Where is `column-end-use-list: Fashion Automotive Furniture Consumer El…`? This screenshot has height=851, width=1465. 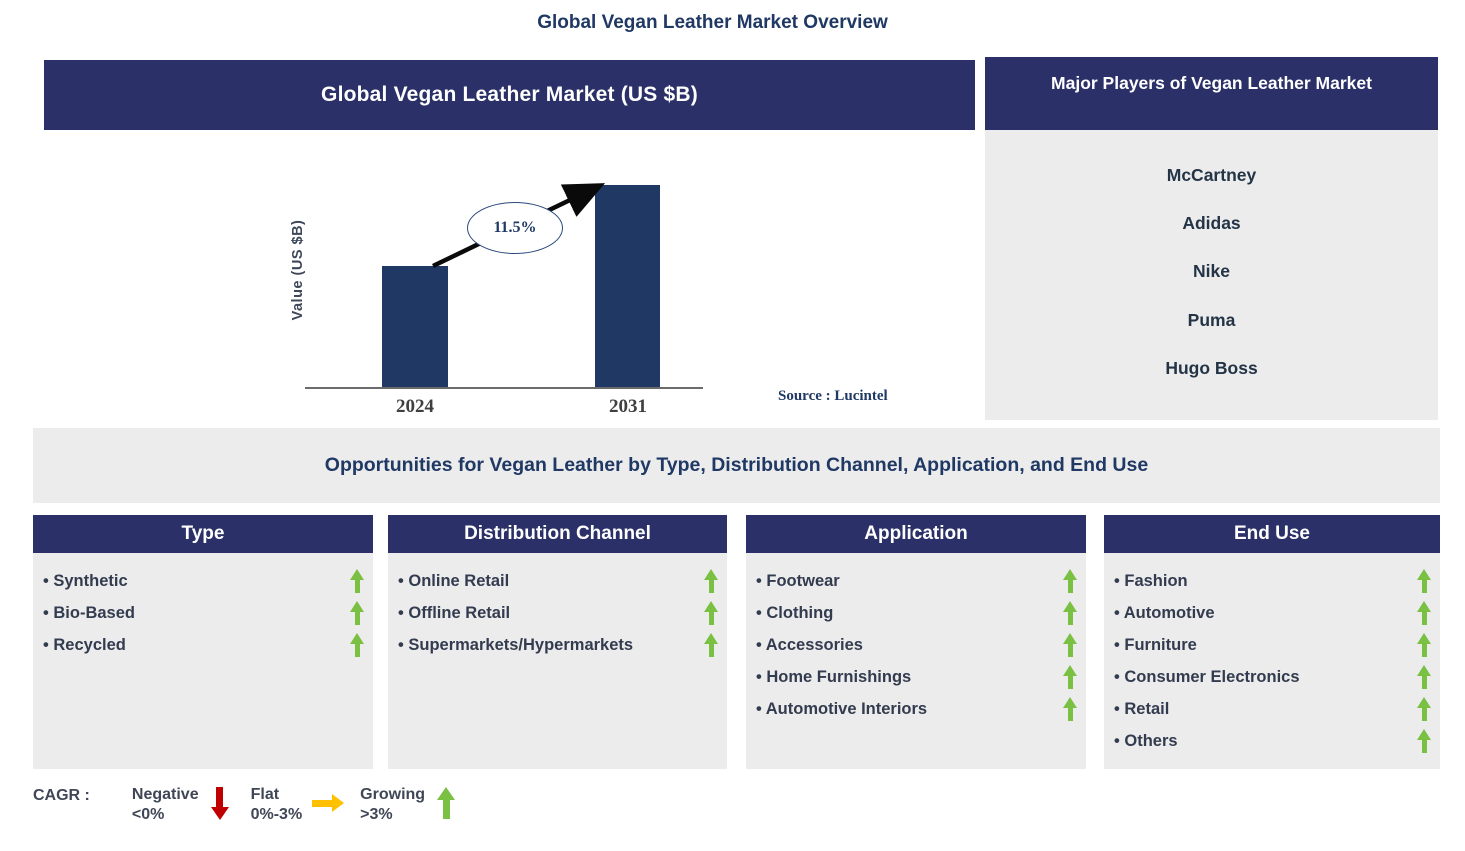
column-end-use-list: Fashion Automotive Furniture Consumer El… is located at coordinates (1272, 661).